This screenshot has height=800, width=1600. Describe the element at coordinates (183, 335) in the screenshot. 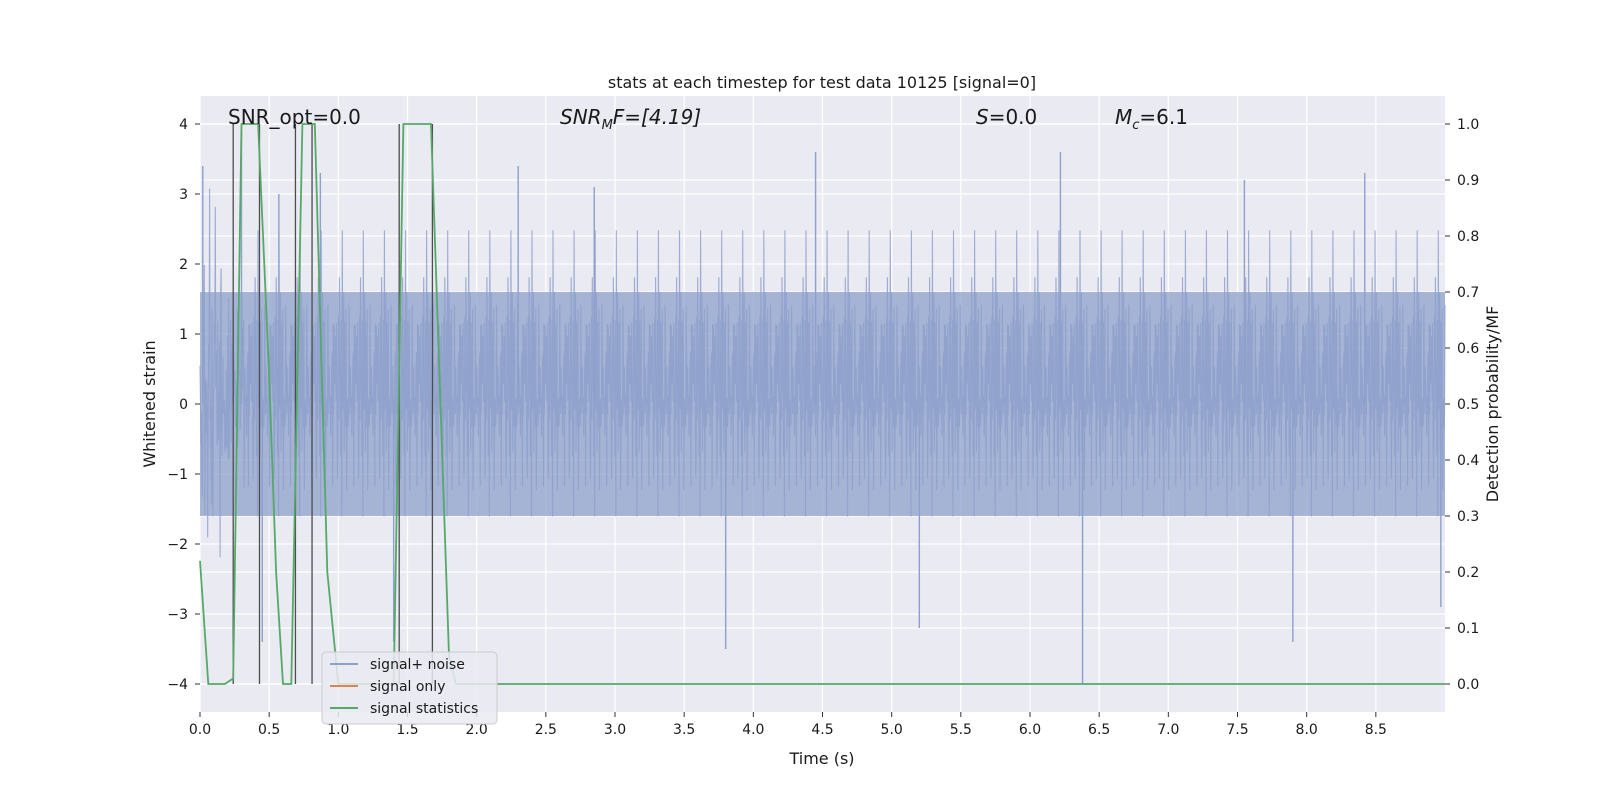

I see `y-tick-label-3: 1` at that location.